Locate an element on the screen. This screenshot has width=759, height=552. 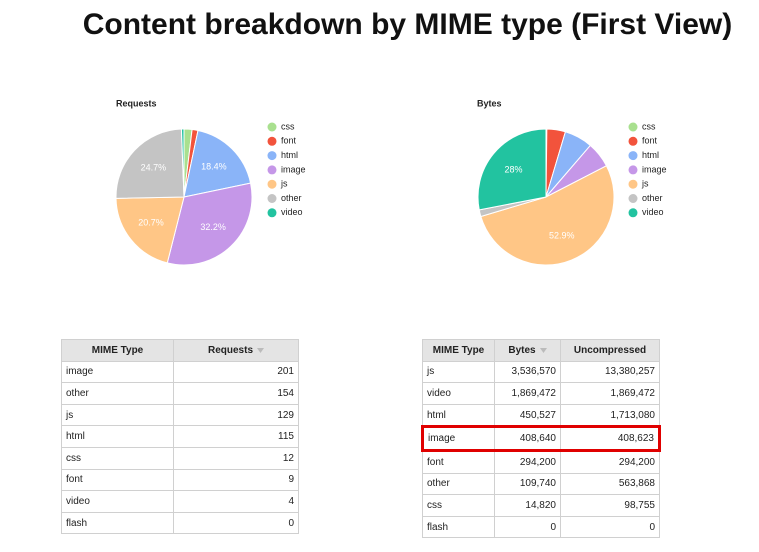
column-header: Bytes is located at coordinates (527, 350).